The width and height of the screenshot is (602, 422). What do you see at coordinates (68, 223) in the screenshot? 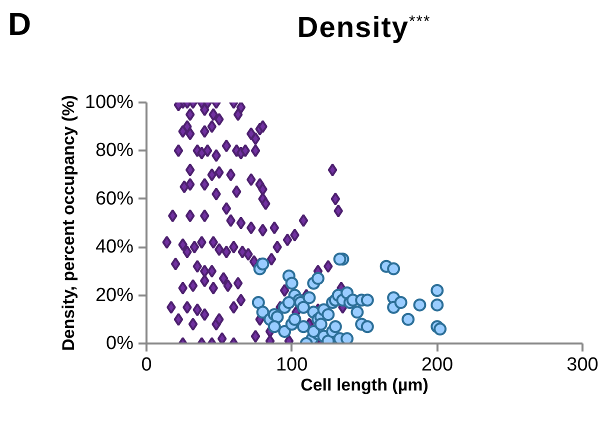
I see `y-axis-title: Density, percent occupancy (%)` at bounding box center [68, 223].